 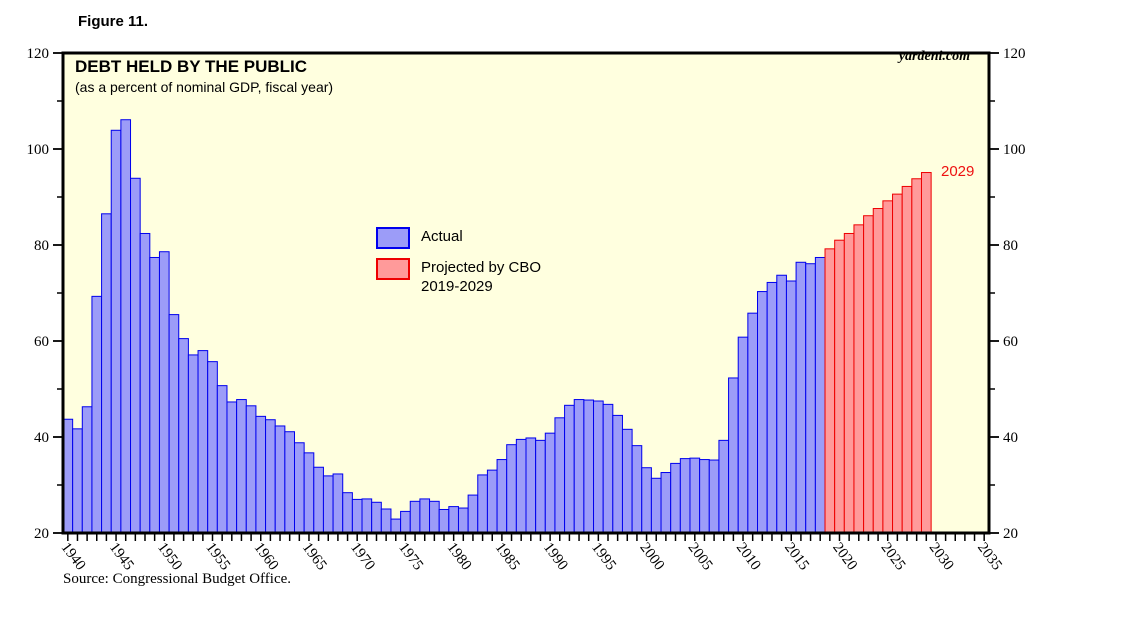 What do you see at coordinates (868, 374) in the screenshot?
I see `bar-2023` at bounding box center [868, 374].